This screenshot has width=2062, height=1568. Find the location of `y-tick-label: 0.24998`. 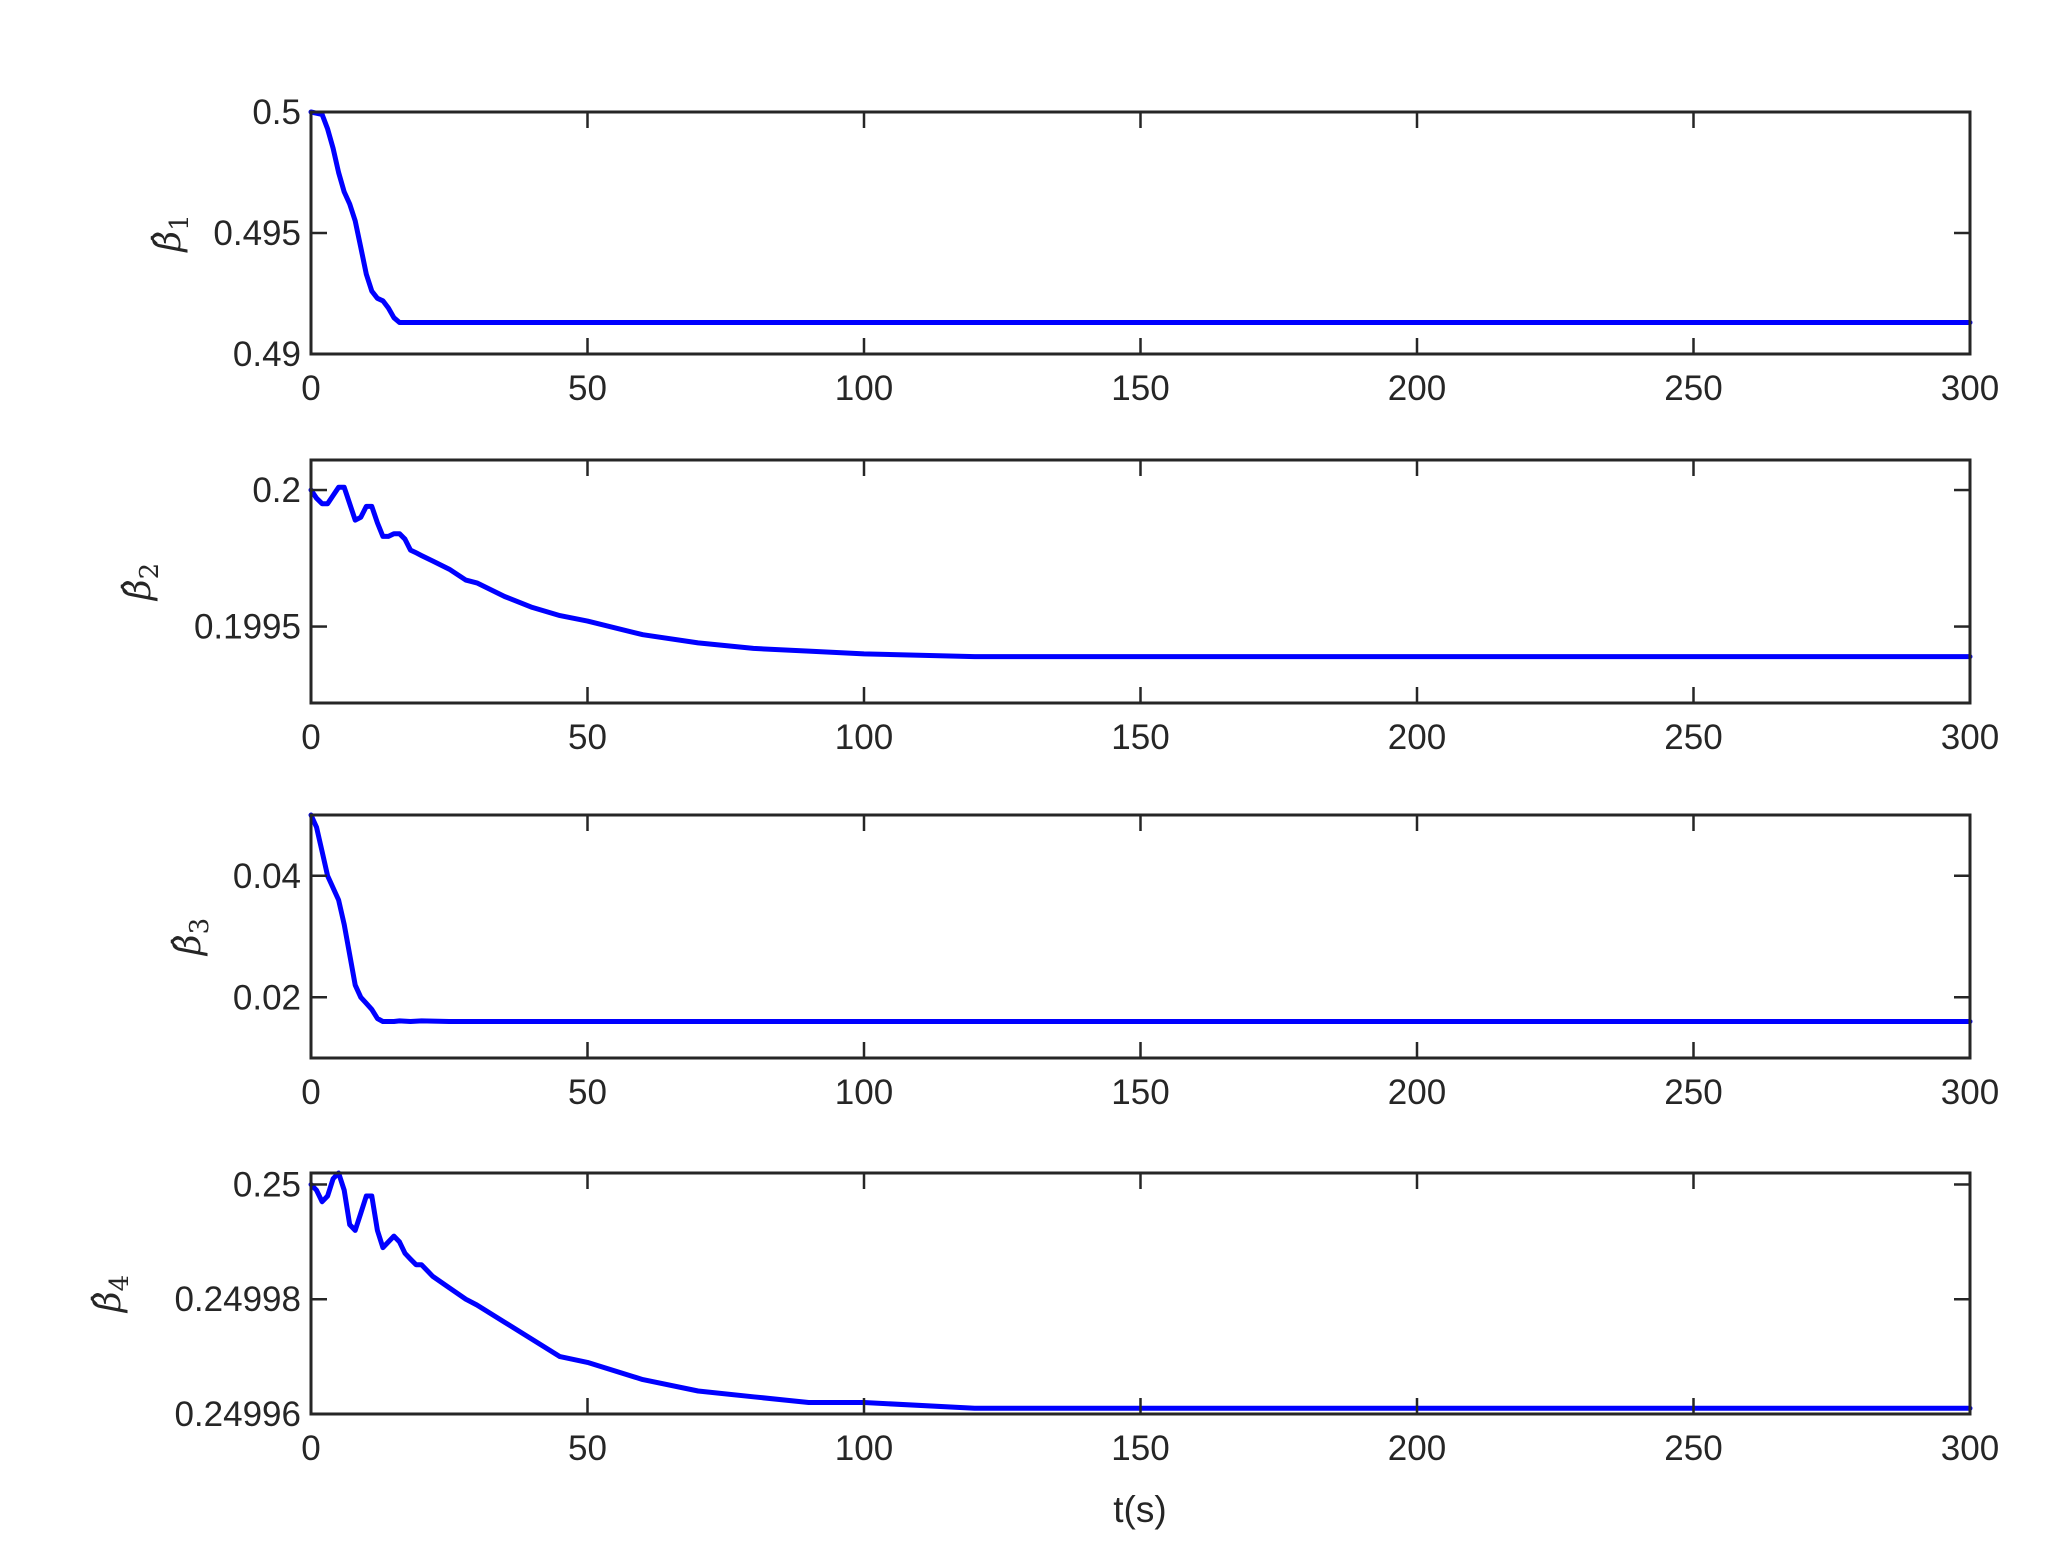

y-tick-label: 0.24998 is located at coordinates (237, 1299).